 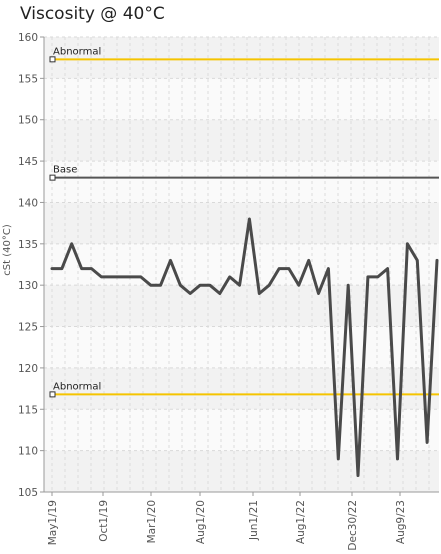 What do you see at coordinates (201, 522) in the screenshot?
I see `x-tick-label: Aug1/20` at bounding box center [201, 522].